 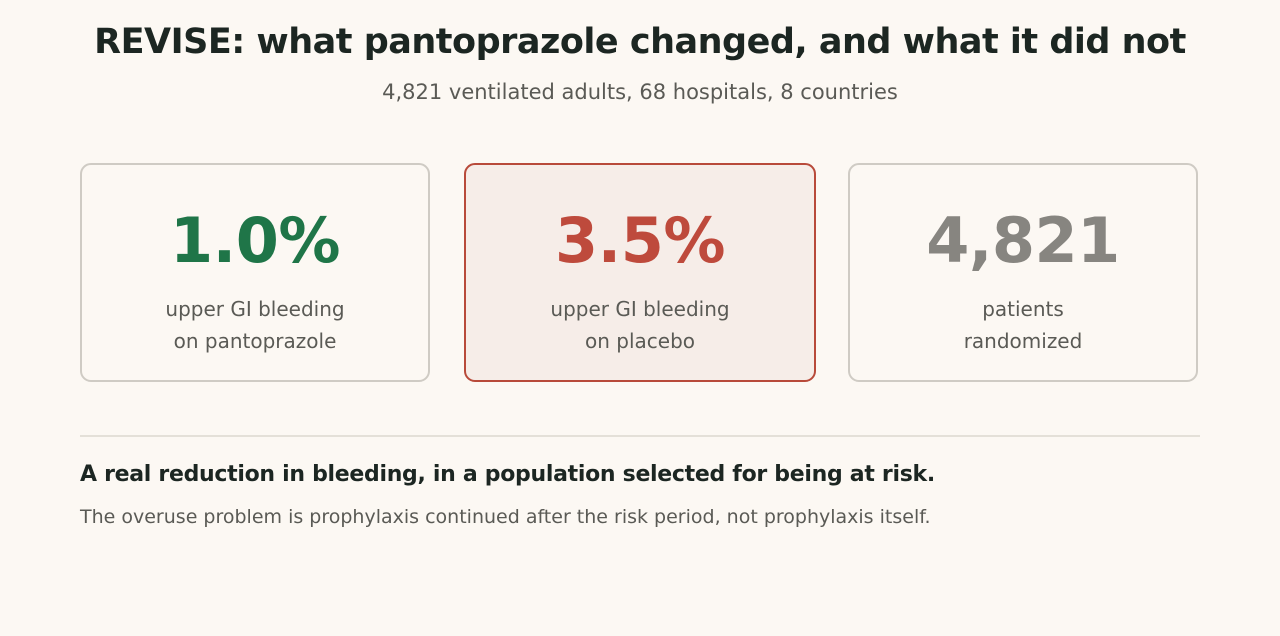 I want to click on stat-label-line: patients, so click(x=1023, y=309).